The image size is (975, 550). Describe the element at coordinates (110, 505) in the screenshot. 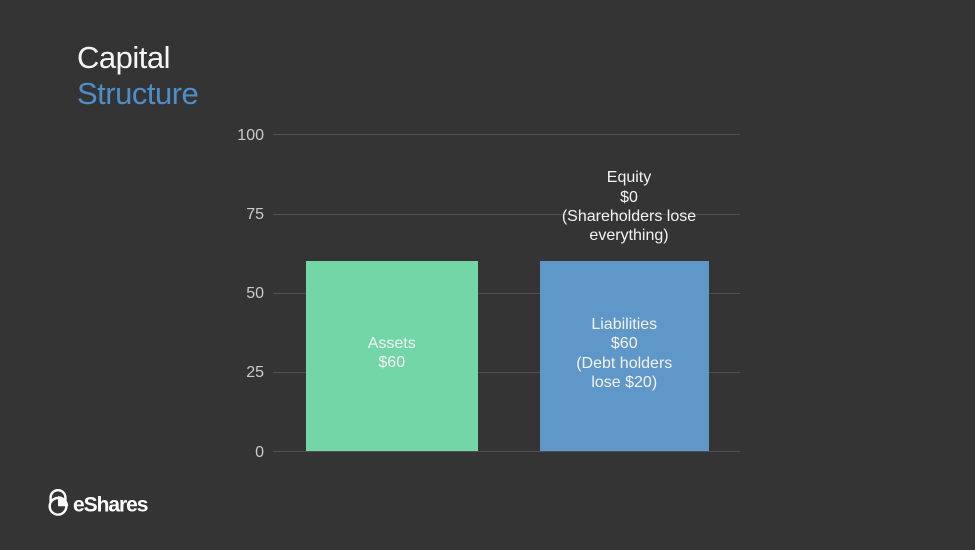

I see `svg-text: eShares` at that location.